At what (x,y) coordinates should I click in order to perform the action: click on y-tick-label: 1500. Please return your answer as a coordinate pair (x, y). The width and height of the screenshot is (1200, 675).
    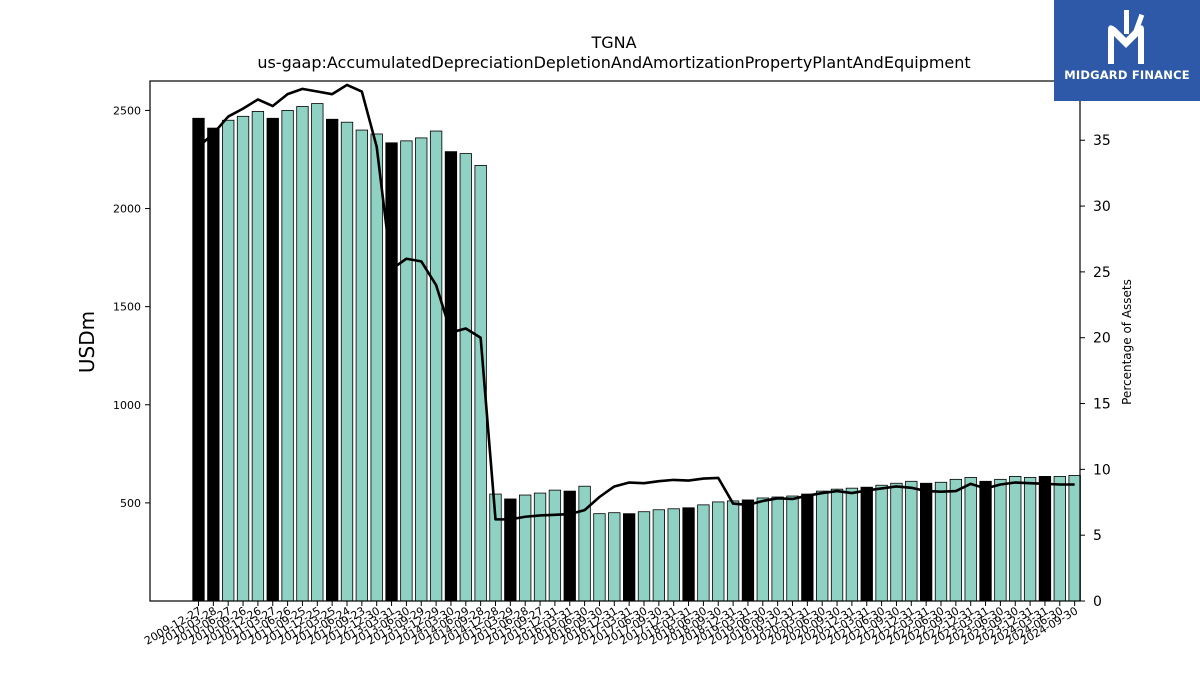
    Looking at the image, I should click on (127, 307).